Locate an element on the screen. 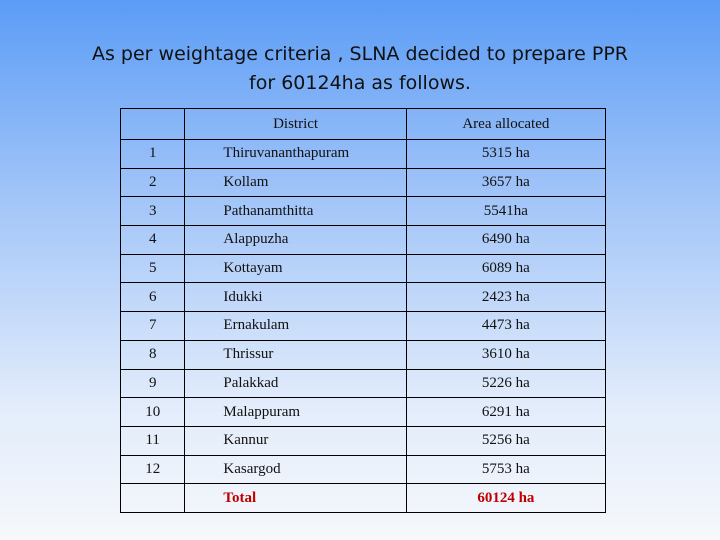  table-header-row: District Area allocated is located at coordinates (363, 124).